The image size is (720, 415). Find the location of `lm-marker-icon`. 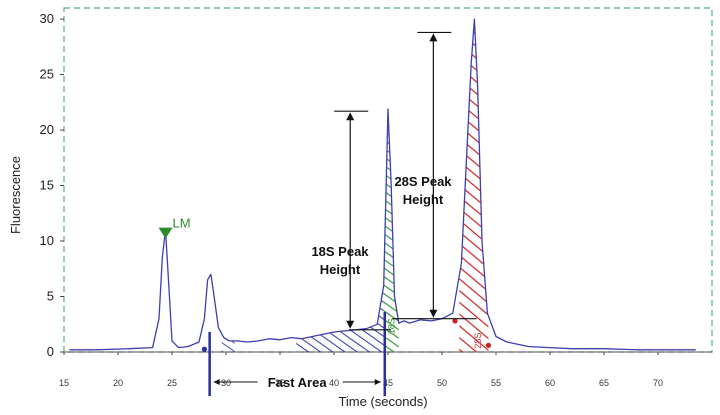

lm-marker-icon is located at coordinates (165, 233).